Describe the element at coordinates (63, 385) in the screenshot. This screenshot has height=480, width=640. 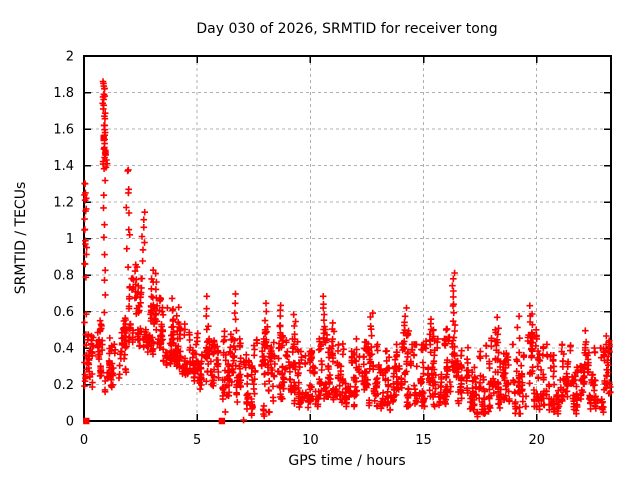
I see `tick-label: 0.2` at that location.